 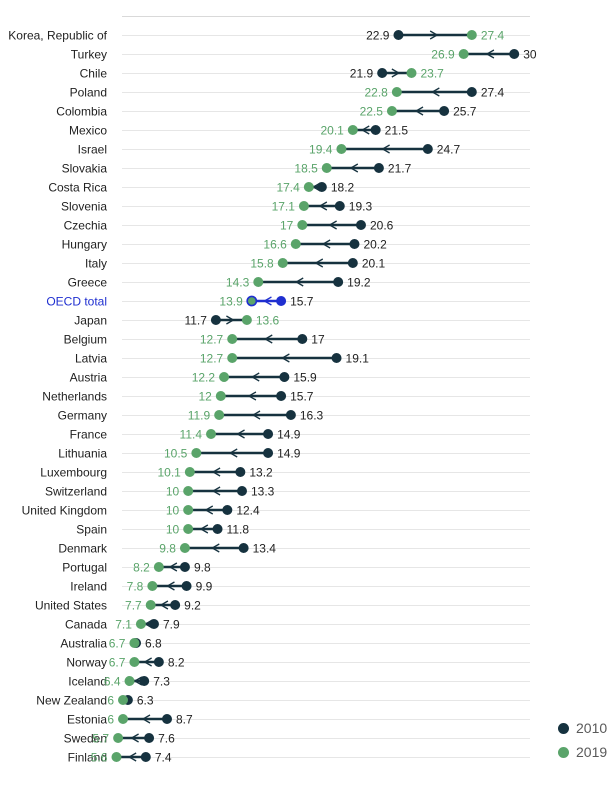 What do you see at coordinates (188, 491) in the screenshot?
I see `dot-2019-switzerland` at bounding box center [188, 491].